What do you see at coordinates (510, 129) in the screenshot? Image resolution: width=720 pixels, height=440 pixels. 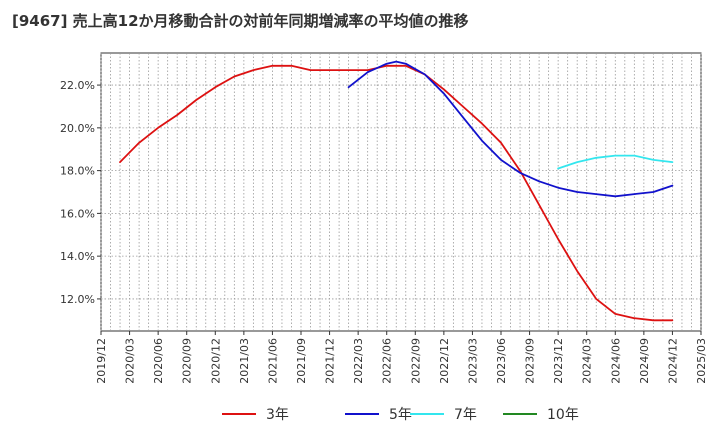 I see `series-line-5年` at bounding box center [510, 129].